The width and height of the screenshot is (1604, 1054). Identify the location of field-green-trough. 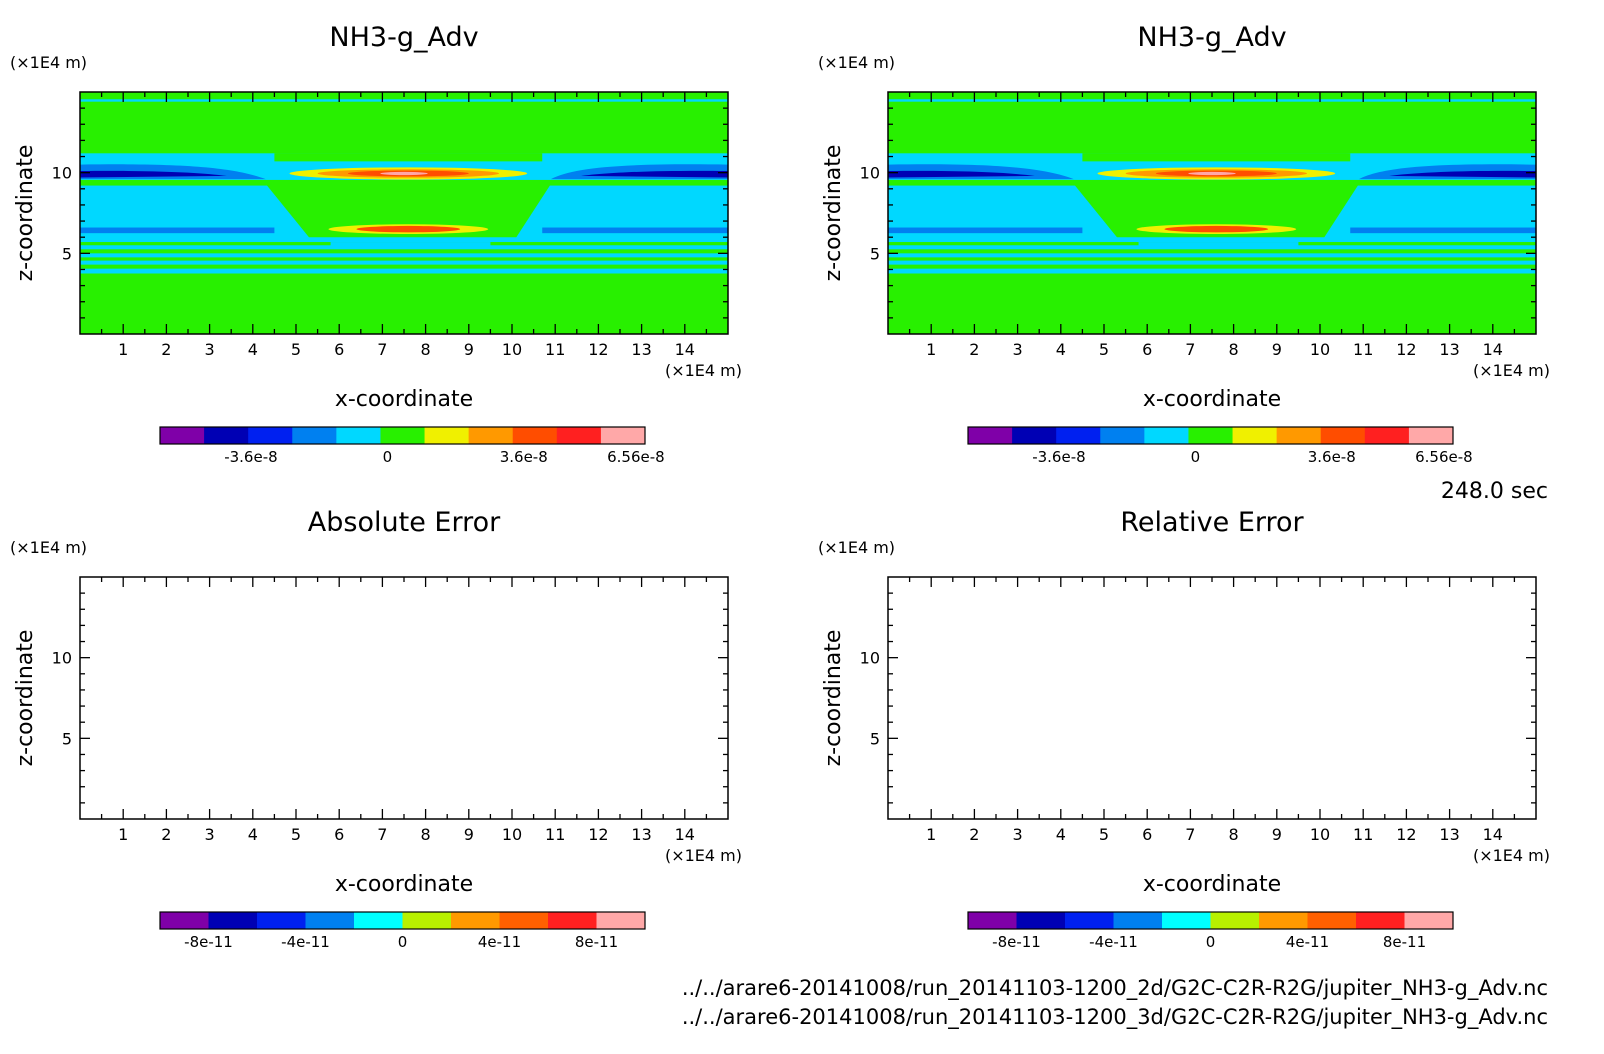
(408, 210).